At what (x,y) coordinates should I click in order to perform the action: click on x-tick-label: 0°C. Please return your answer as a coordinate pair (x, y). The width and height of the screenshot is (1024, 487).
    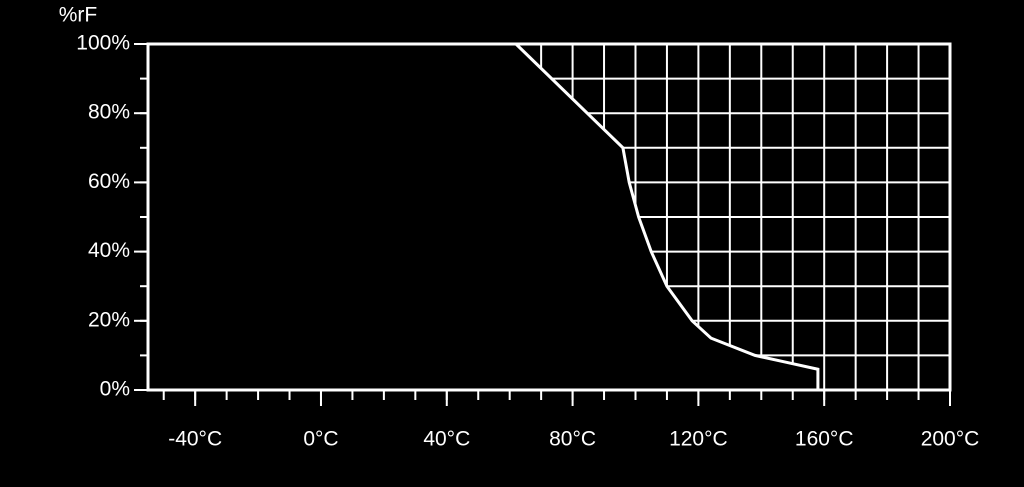
    Looking at the image, I should click on (320, 439).